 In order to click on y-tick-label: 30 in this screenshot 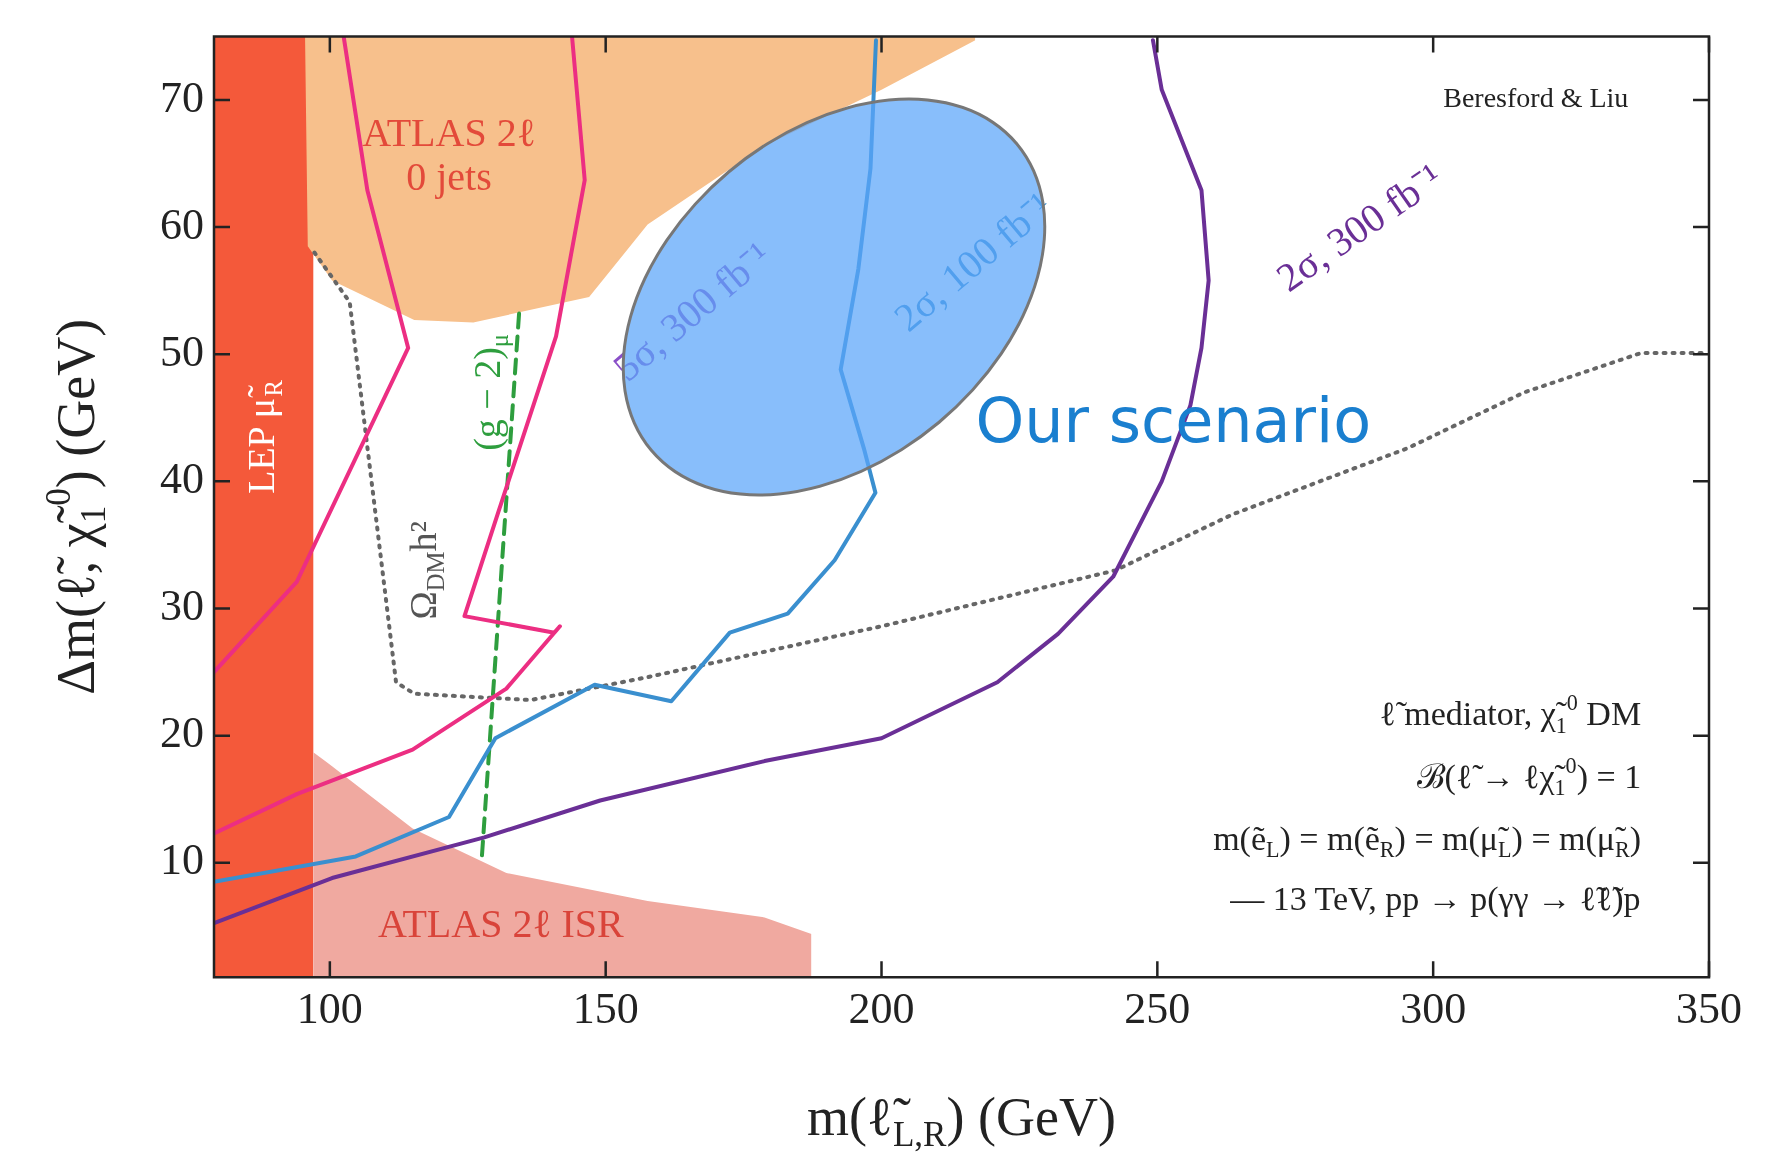, I will do `click(182, 606)`.